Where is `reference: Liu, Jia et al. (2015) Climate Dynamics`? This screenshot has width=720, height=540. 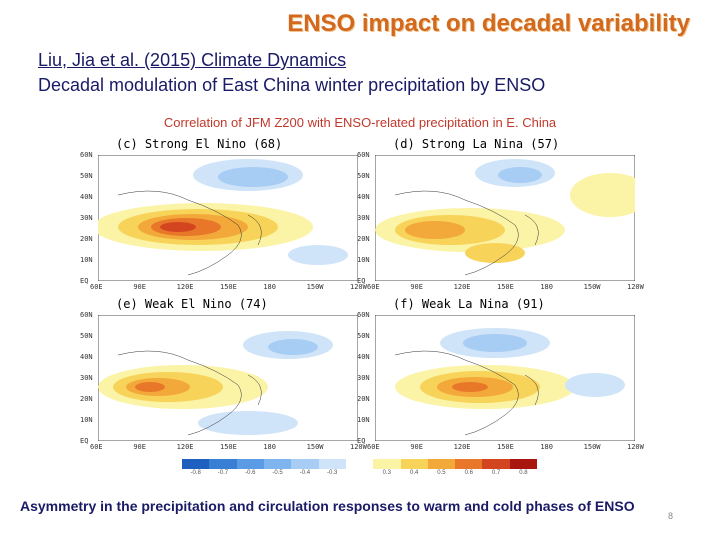 reference: Liu, Jia et al. (2015) Climate Dynamics is located at coordinates (192, 60).